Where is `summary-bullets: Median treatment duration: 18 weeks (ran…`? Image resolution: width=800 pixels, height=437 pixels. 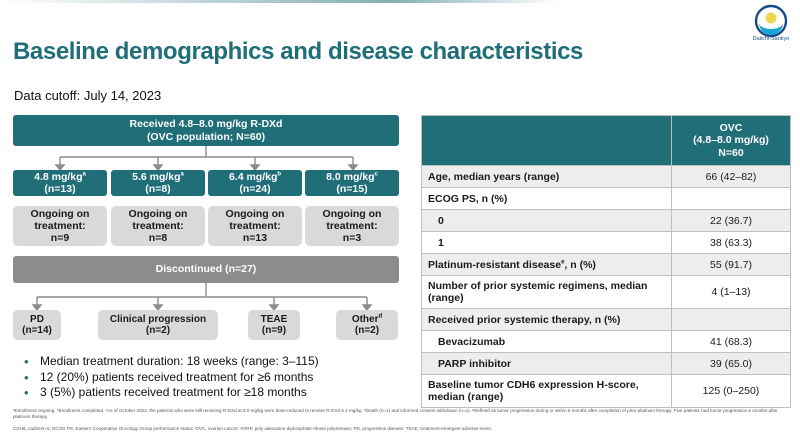
summary-bullets: Median treatment duration: 18 weeks (ran… is located at coordinates (171, 377).